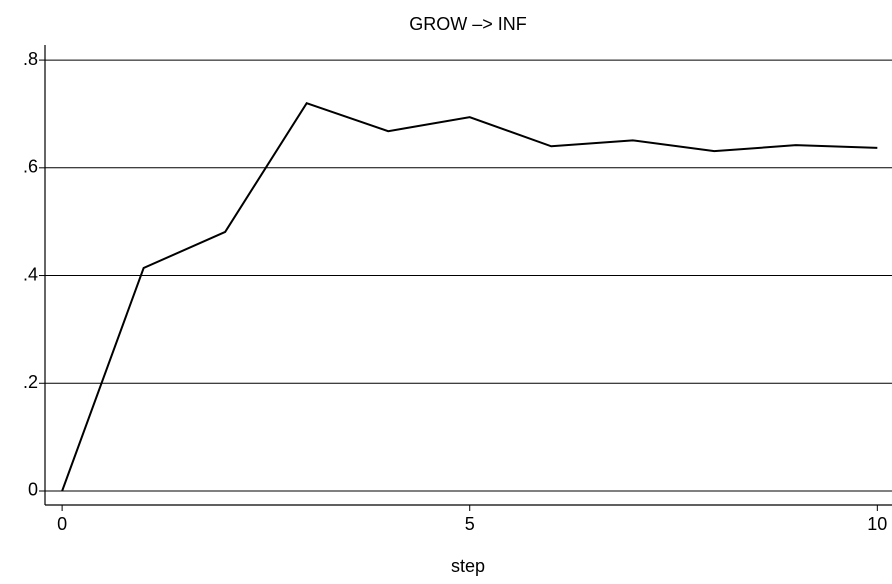  I want to click on y-tick-label: .6, so click(30, 167).